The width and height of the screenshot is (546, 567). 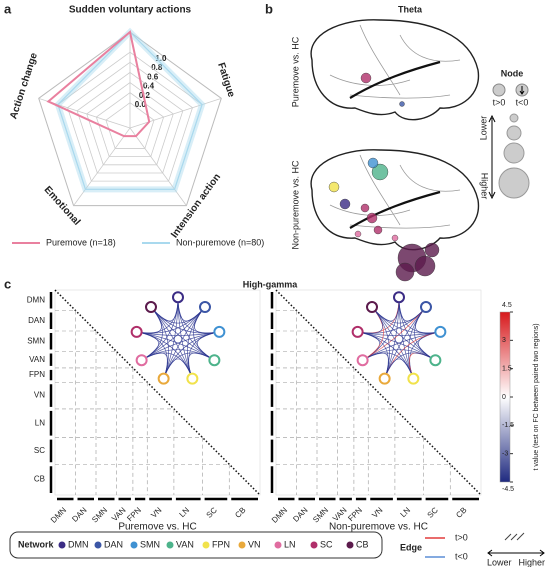 What do you see at coordinates (58, 514) in the screenshot?
I see `x-module-label: DMN` at bounding box center [58, 514].